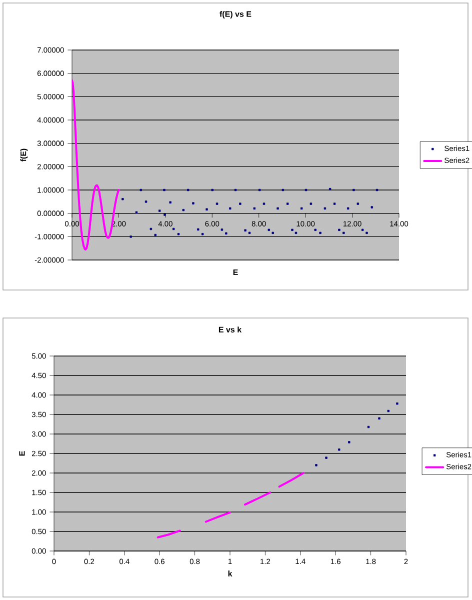  What do you see at coordinates (236, 14) in the screenshot?
I see `chart-title: f(E) vs E` at bounding box center [236, 14].